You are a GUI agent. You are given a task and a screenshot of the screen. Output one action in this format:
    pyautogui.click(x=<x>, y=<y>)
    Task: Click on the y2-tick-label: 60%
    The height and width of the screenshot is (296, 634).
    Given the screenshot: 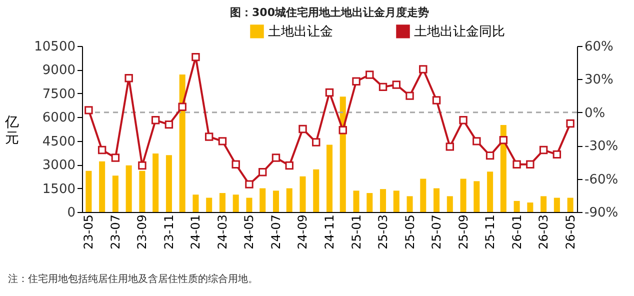 What is the action you would take?
    pyautogui.click(x=599, y=47)
    